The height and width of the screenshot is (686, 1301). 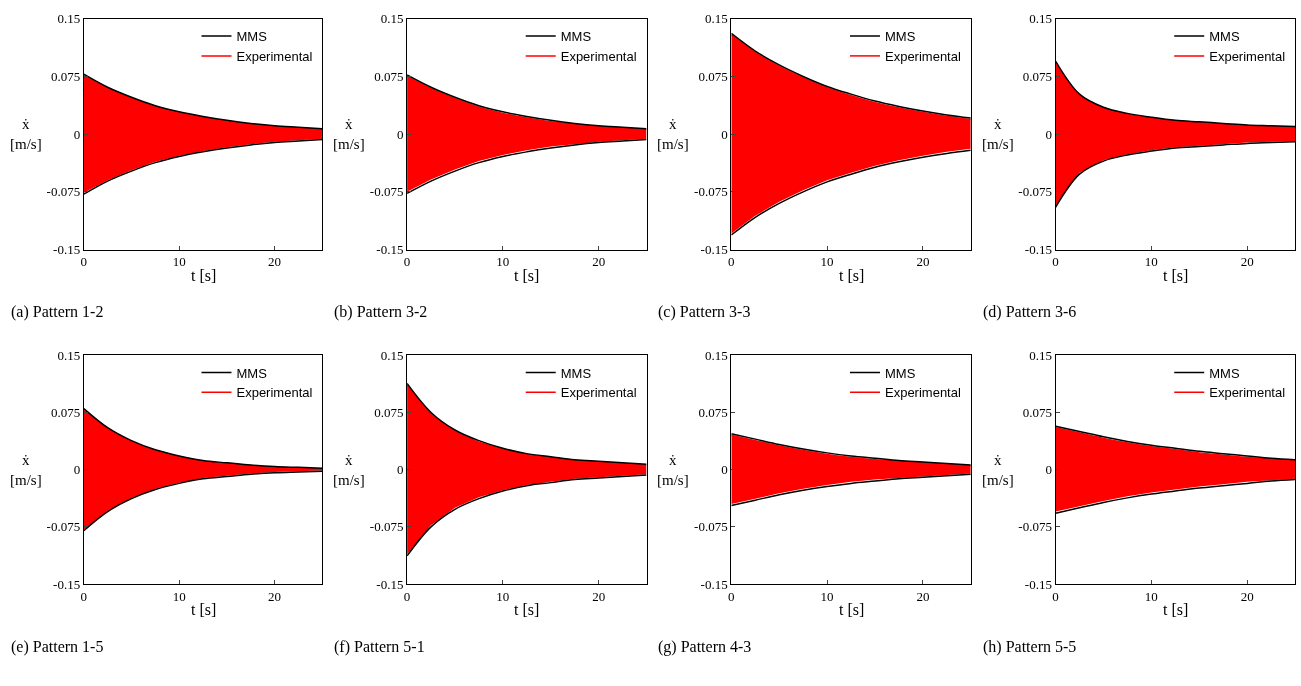 What do you see at coordinates (57, 312) in the screenshot?
I see `text: (a) Pattern 1-2` at bounding box center [57, 312].